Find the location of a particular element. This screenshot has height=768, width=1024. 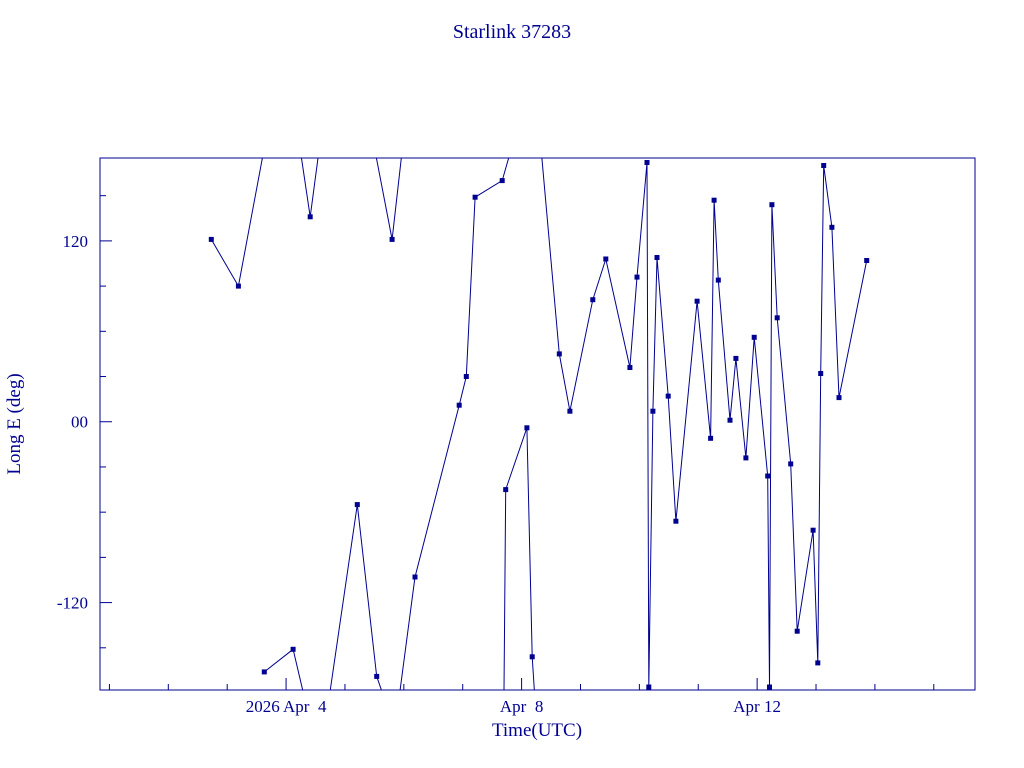

x-axis-ticks: 2026 Apr 4 Apr 8 Apr 12 is located at coordinates (521, 697).